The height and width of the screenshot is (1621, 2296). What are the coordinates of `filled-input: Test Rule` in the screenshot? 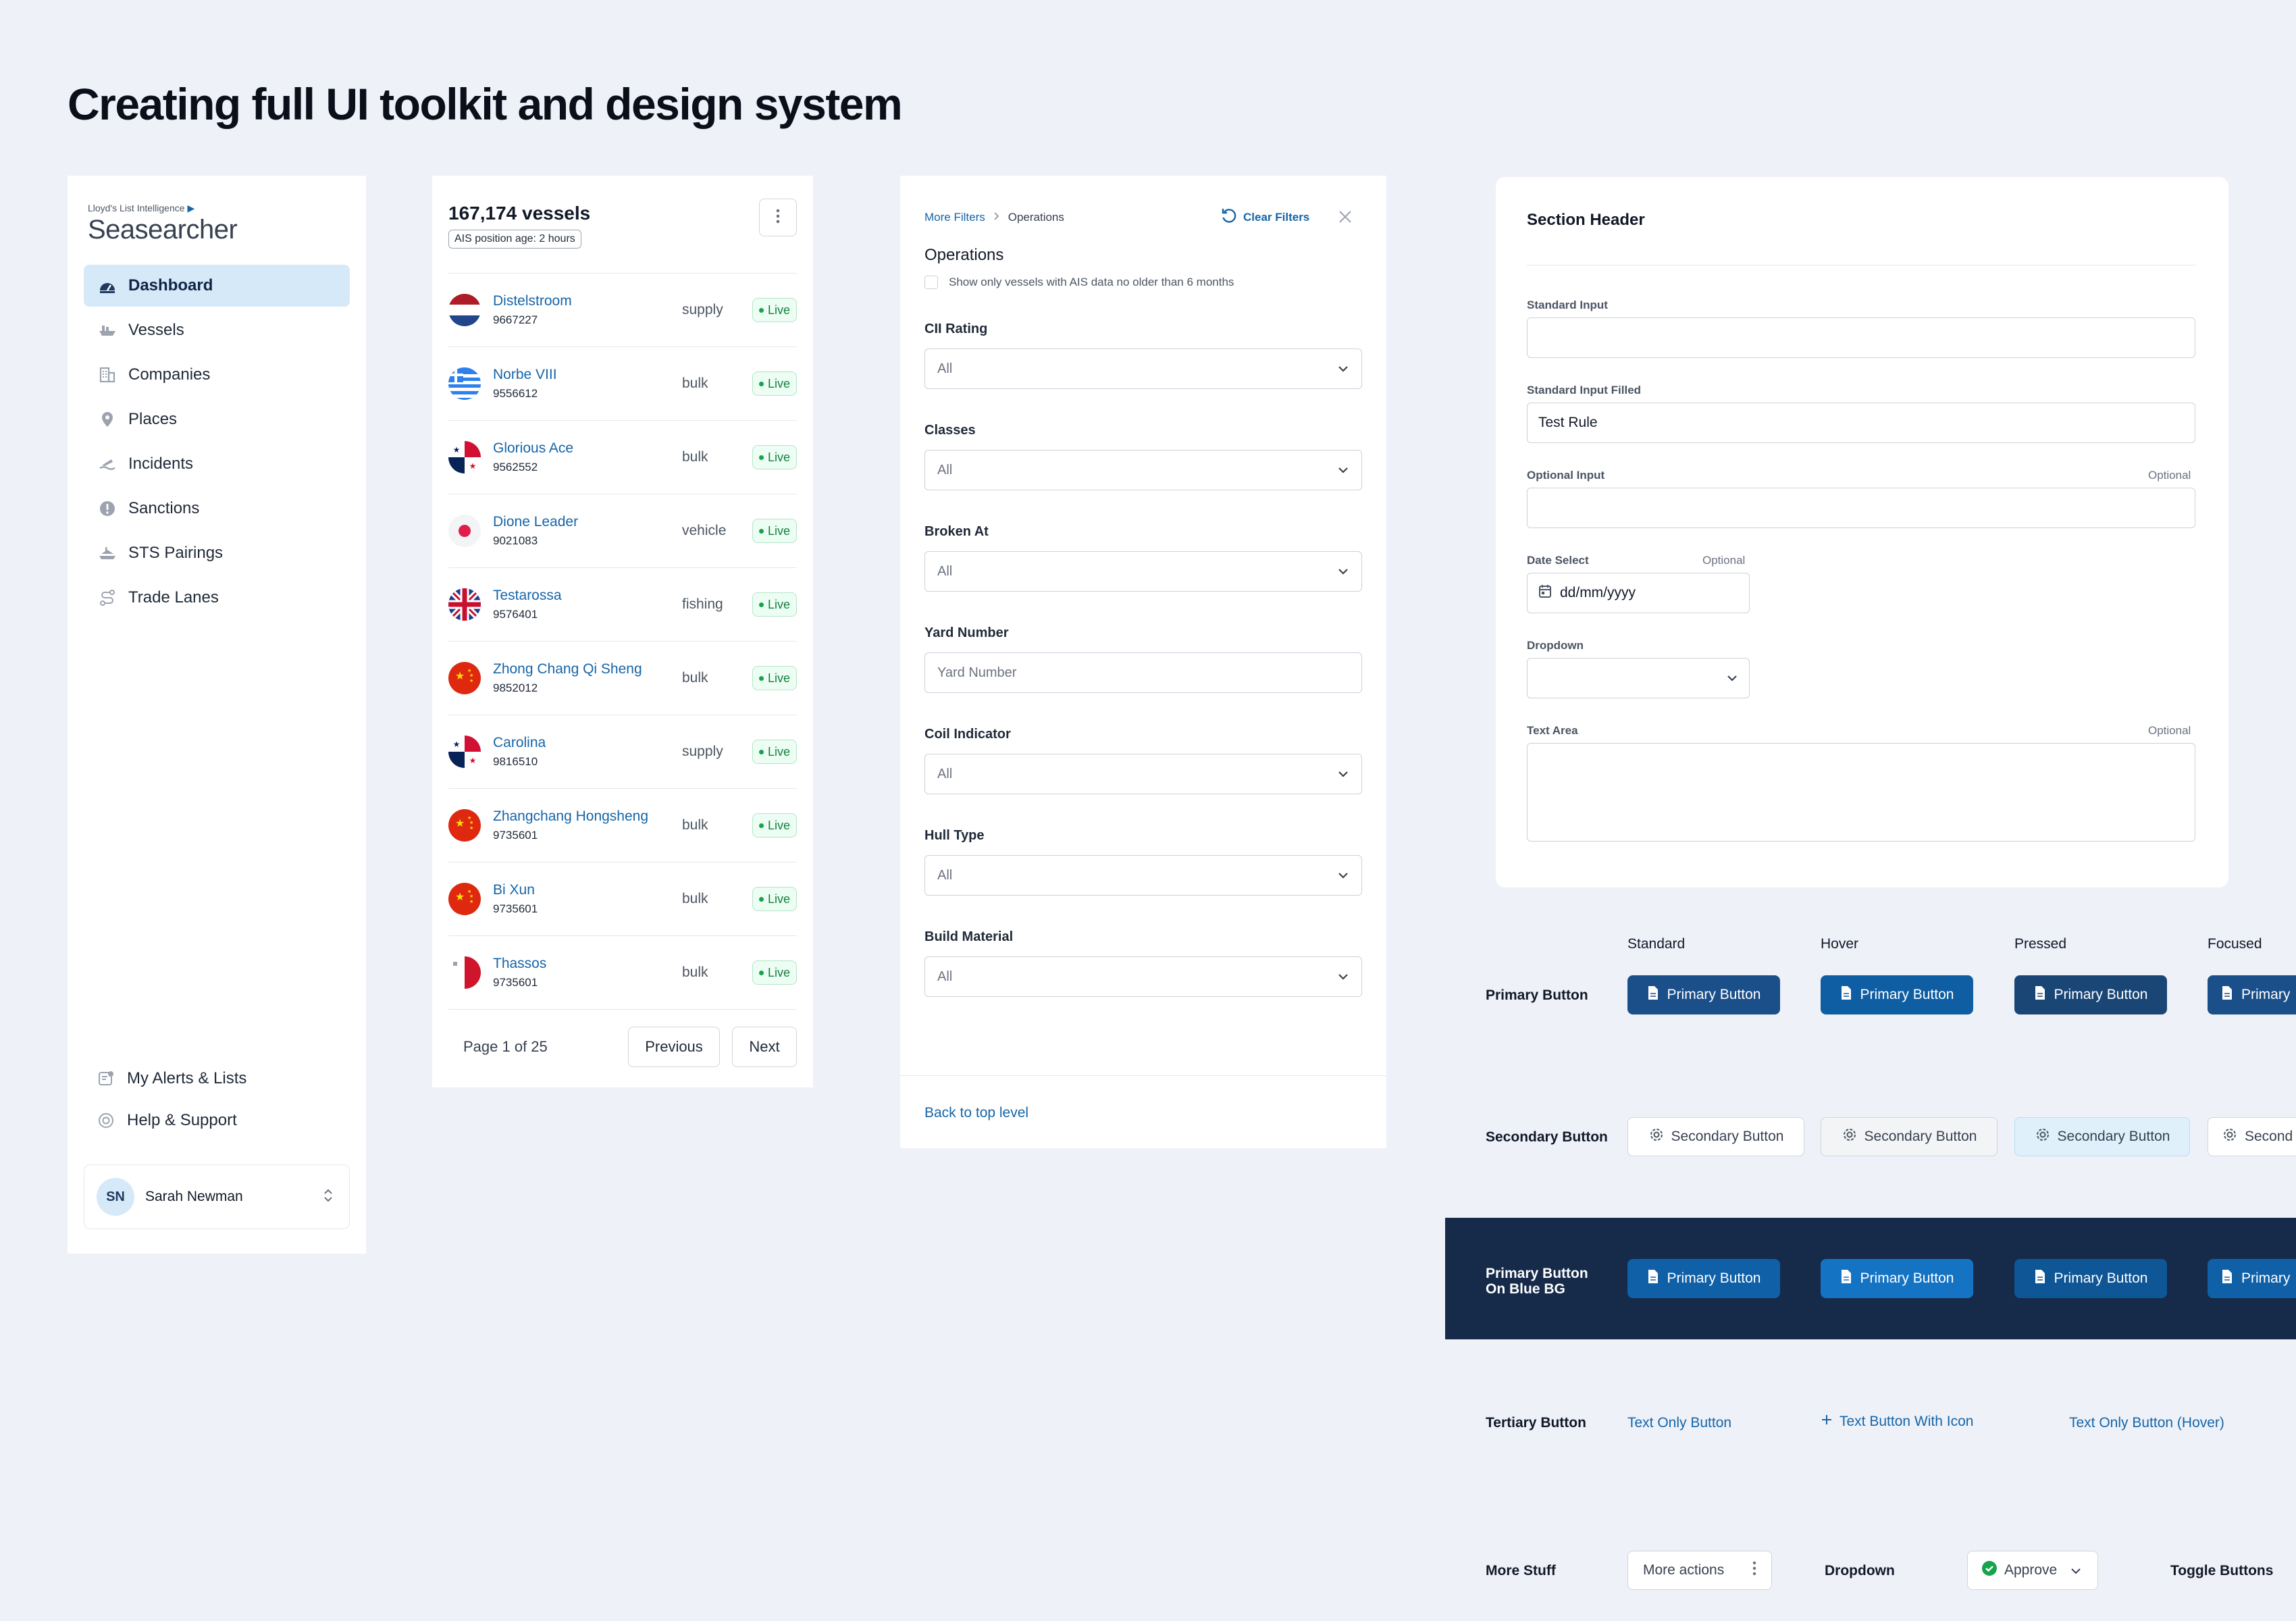 It's located at (1861, 423).